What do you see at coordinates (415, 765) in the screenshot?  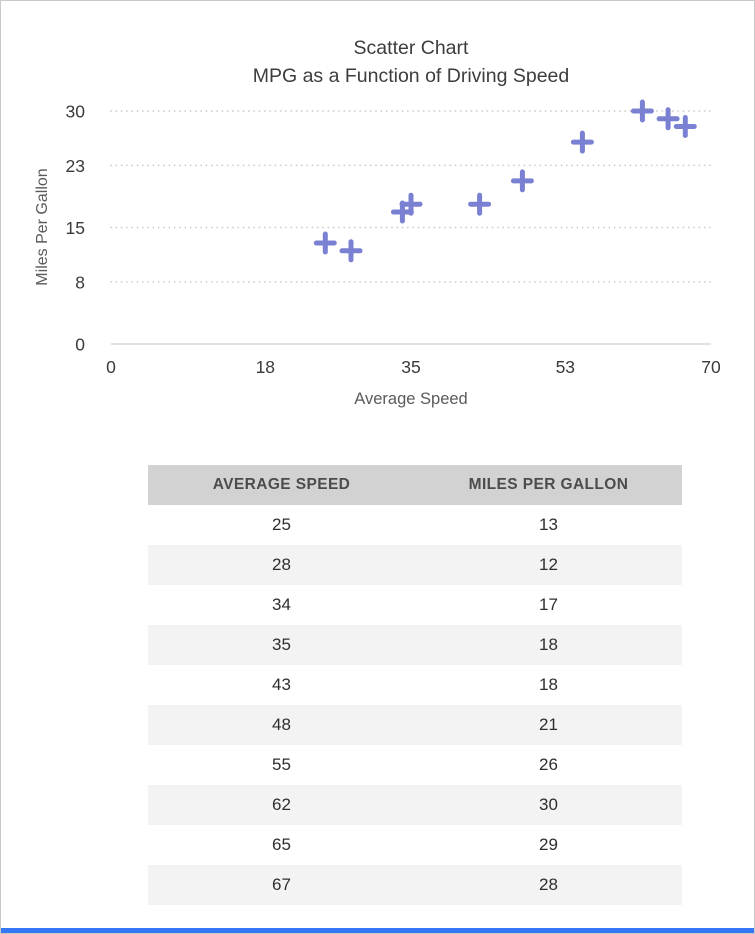 I see `table-row: 55 26` at bounding box center [415, 765].